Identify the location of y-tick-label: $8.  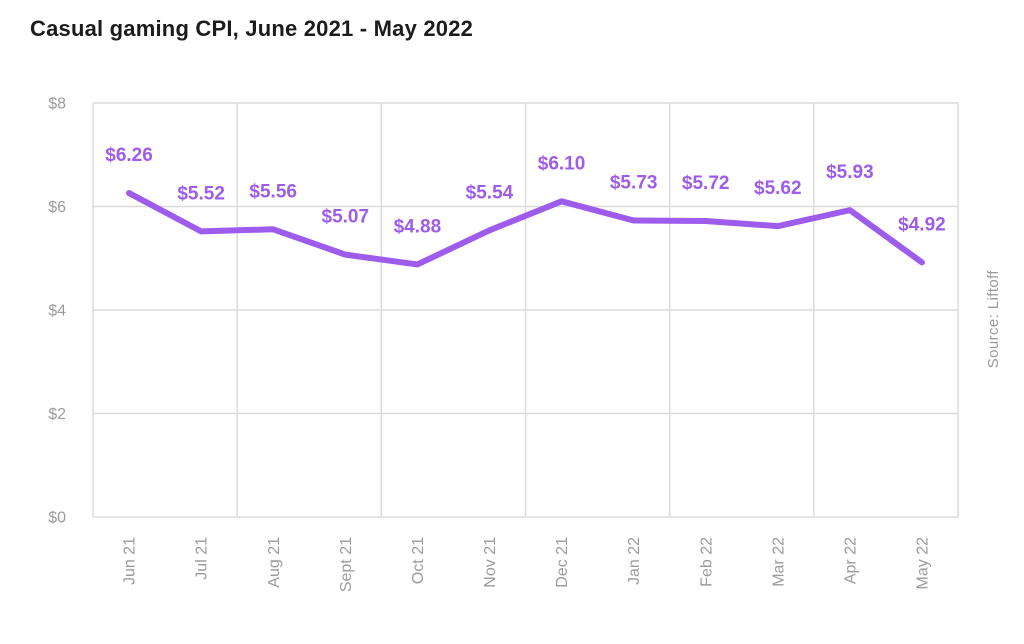
(57, 104).